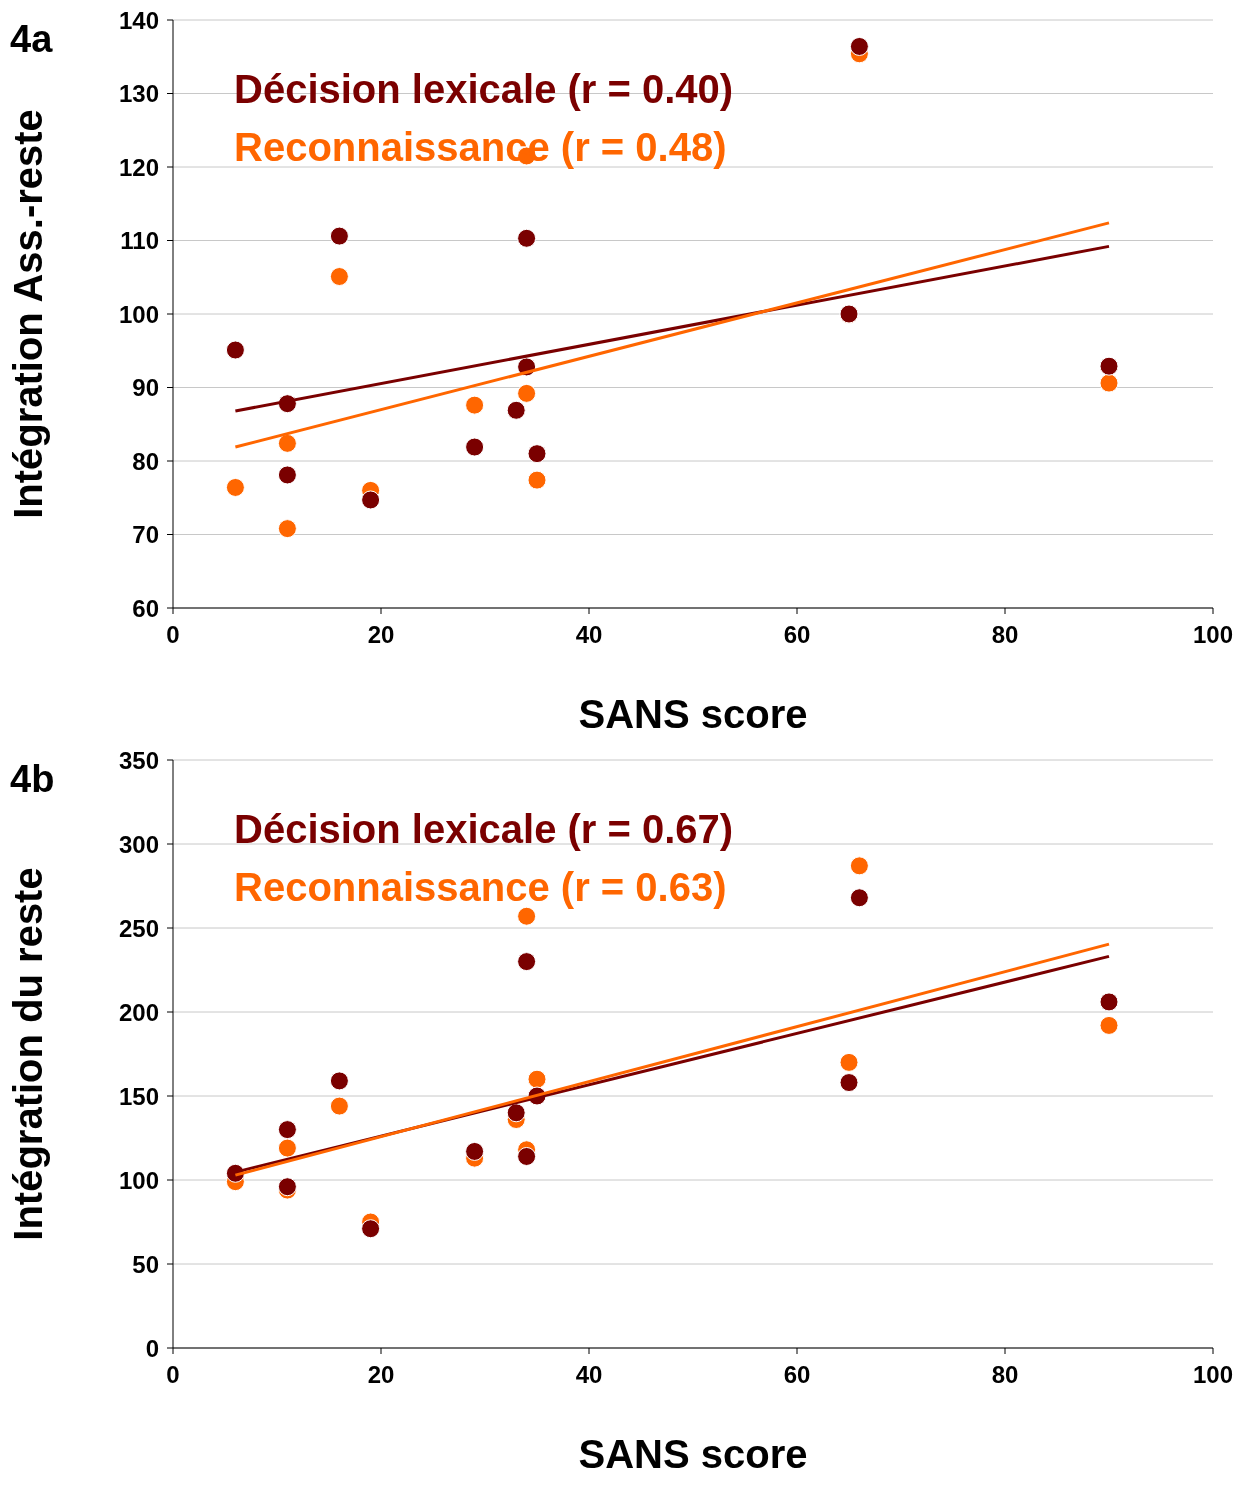 The image size is (1247, 1512). I want to click on series-label: Reconnaissance (r = 0.63), so click(481, 887).